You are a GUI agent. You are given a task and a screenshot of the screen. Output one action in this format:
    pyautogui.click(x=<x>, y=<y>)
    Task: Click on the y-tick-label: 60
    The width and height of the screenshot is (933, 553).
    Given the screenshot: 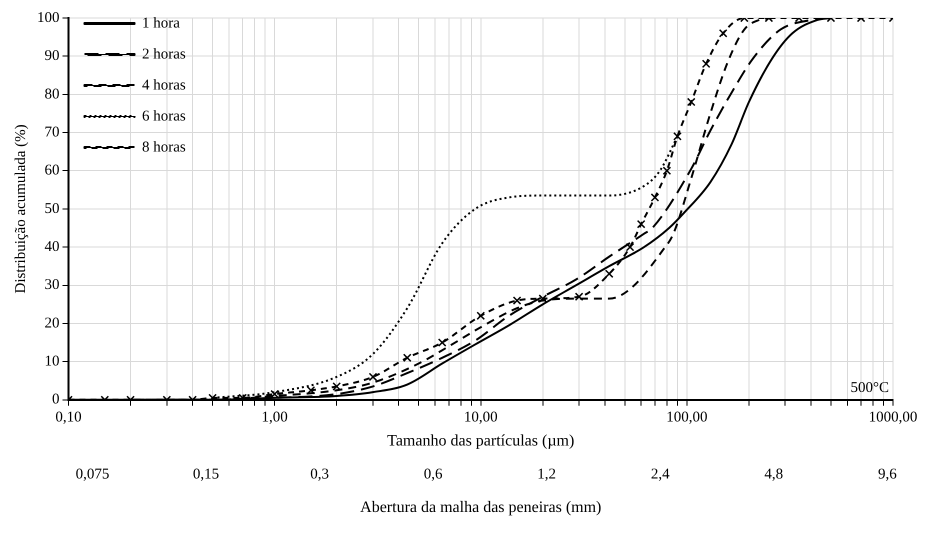 What is the action you would take?
    pyautogui.click(x=52, y=170)
    